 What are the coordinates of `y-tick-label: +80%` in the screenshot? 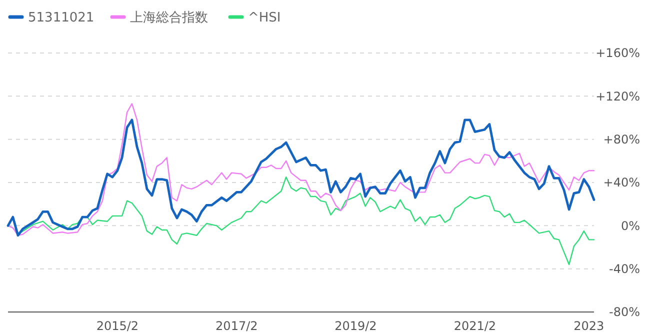 It's located at (621, 139).